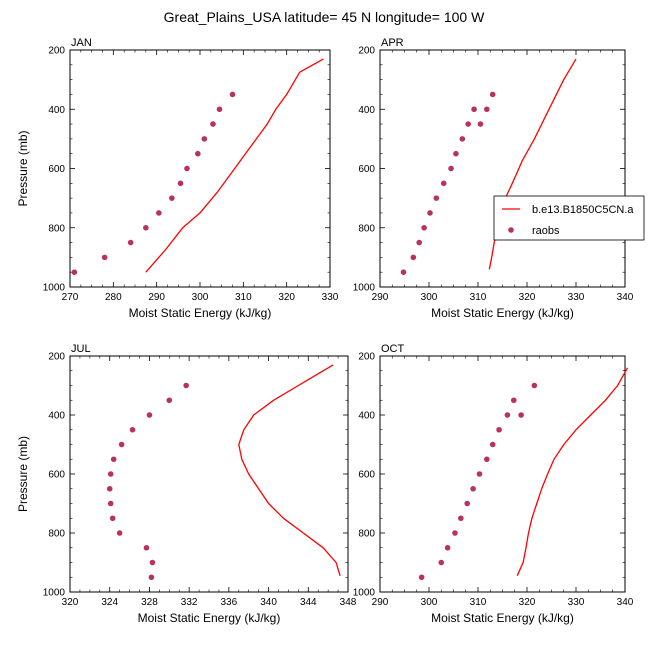 This screenshot has height=648, width=648. Describe the element at coordinates (70, 297) in the screenshot. I see `x-tick-label: 270` at that location.